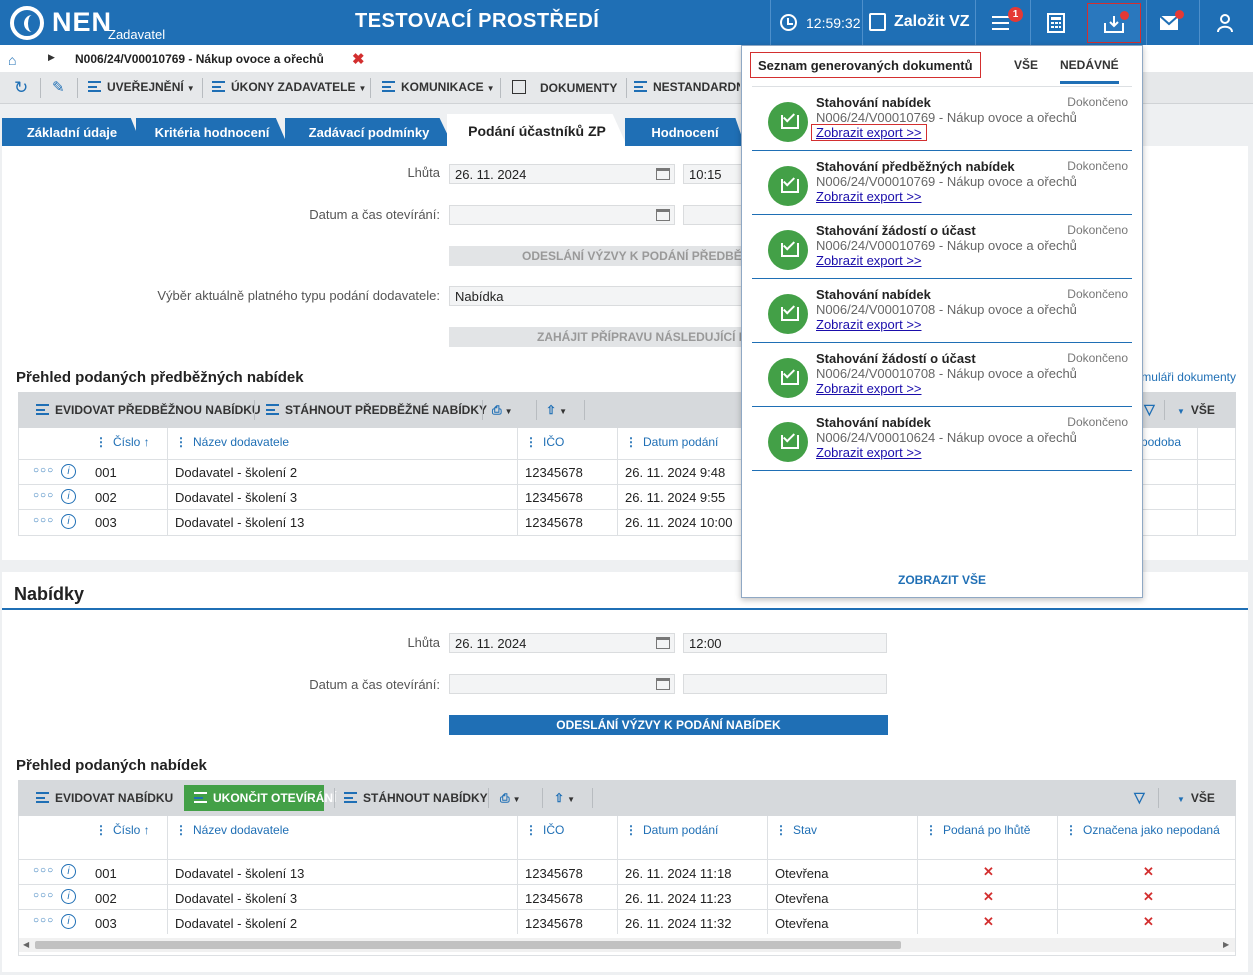 The height and width of the screenshot is (975, 1253). Describe the element at coordinates (564, 87) in the screenshot. I see `menu-documents: DOKUMENTY` at that location.